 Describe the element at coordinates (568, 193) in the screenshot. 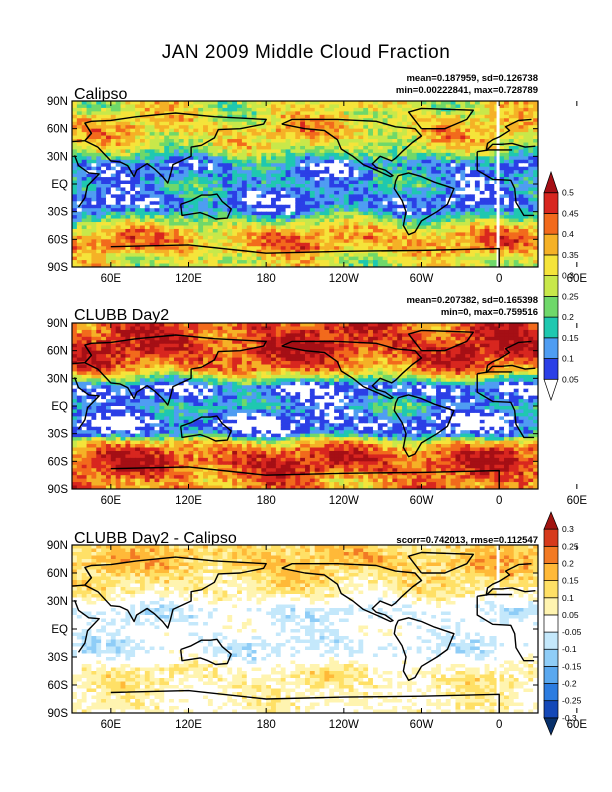

I see `colorbar-label: 0.5` at that location.